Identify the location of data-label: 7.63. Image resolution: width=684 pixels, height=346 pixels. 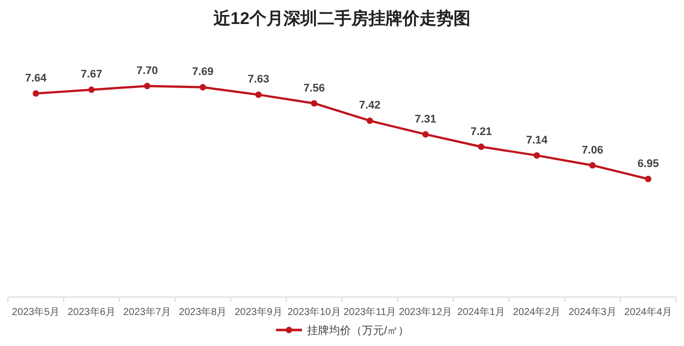
(259, 80).